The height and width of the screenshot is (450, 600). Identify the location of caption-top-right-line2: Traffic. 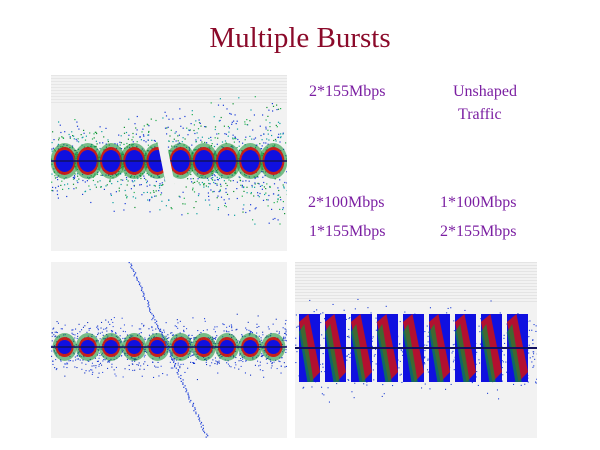
(480, 114).